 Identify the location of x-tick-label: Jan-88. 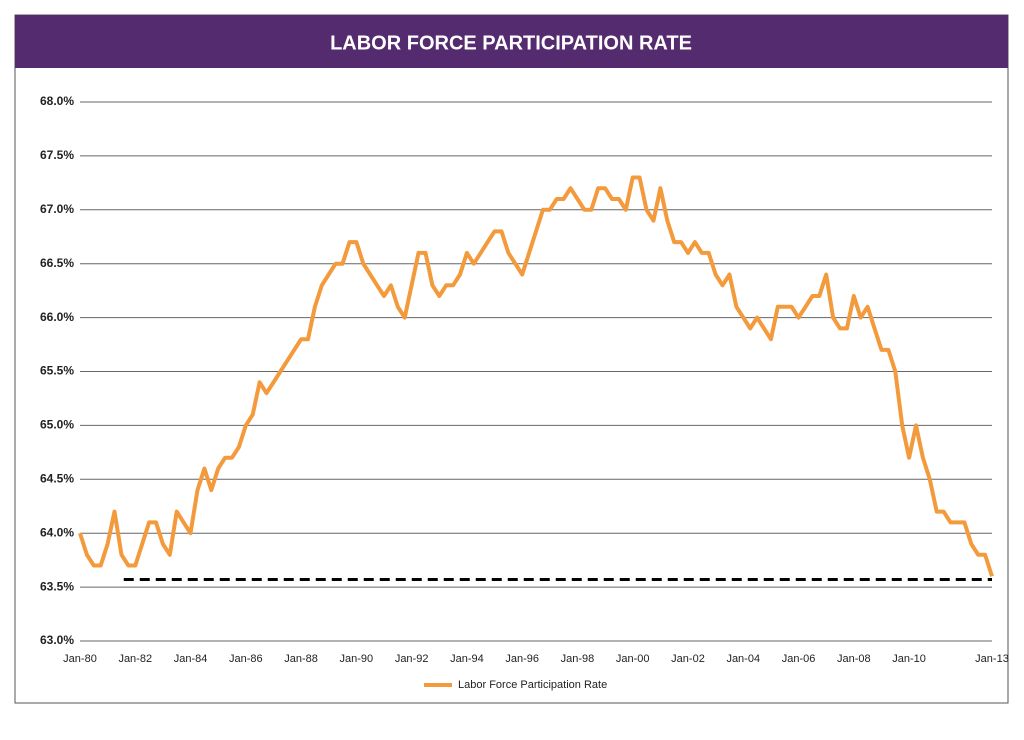
(301, 659).